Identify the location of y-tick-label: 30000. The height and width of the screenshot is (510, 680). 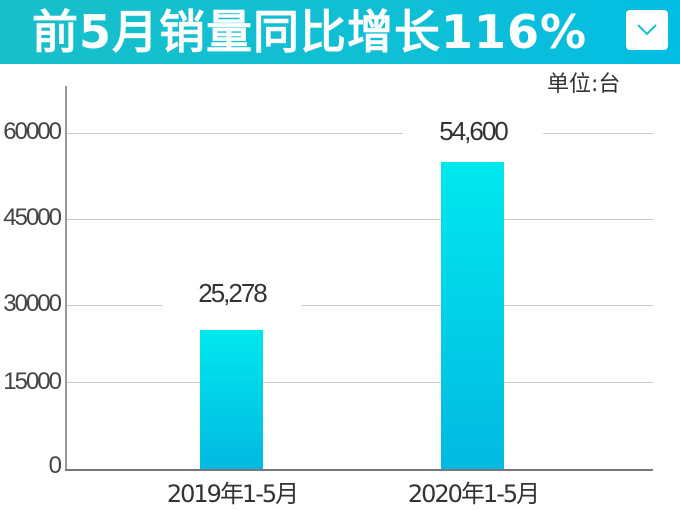
(32, 303).